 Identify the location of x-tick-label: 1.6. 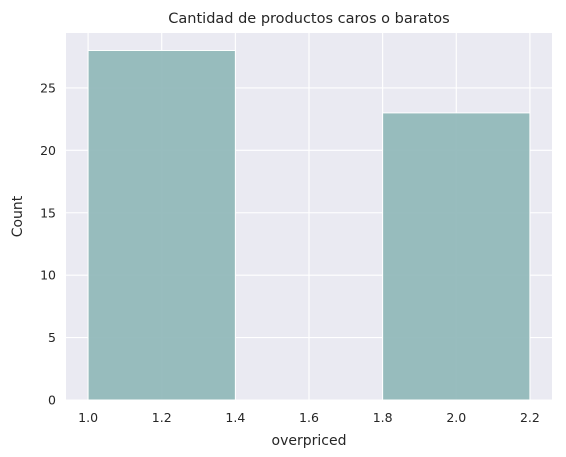
(309, 417).